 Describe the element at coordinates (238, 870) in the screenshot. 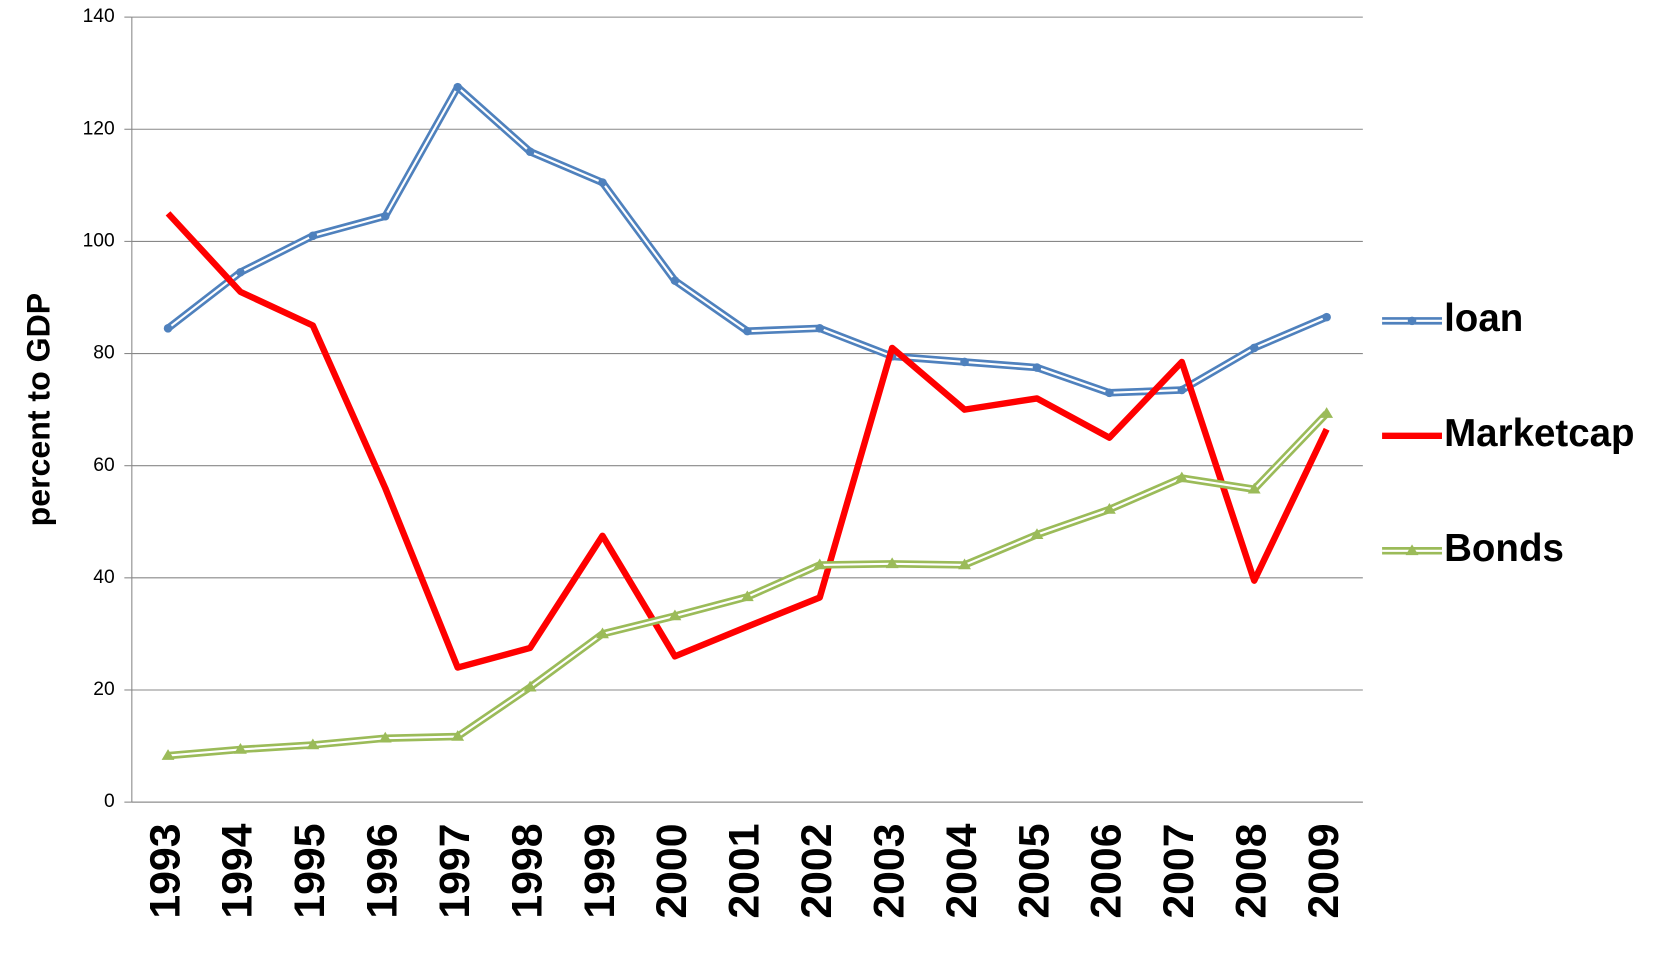

I see `x-tick-label: 1994` at that location.